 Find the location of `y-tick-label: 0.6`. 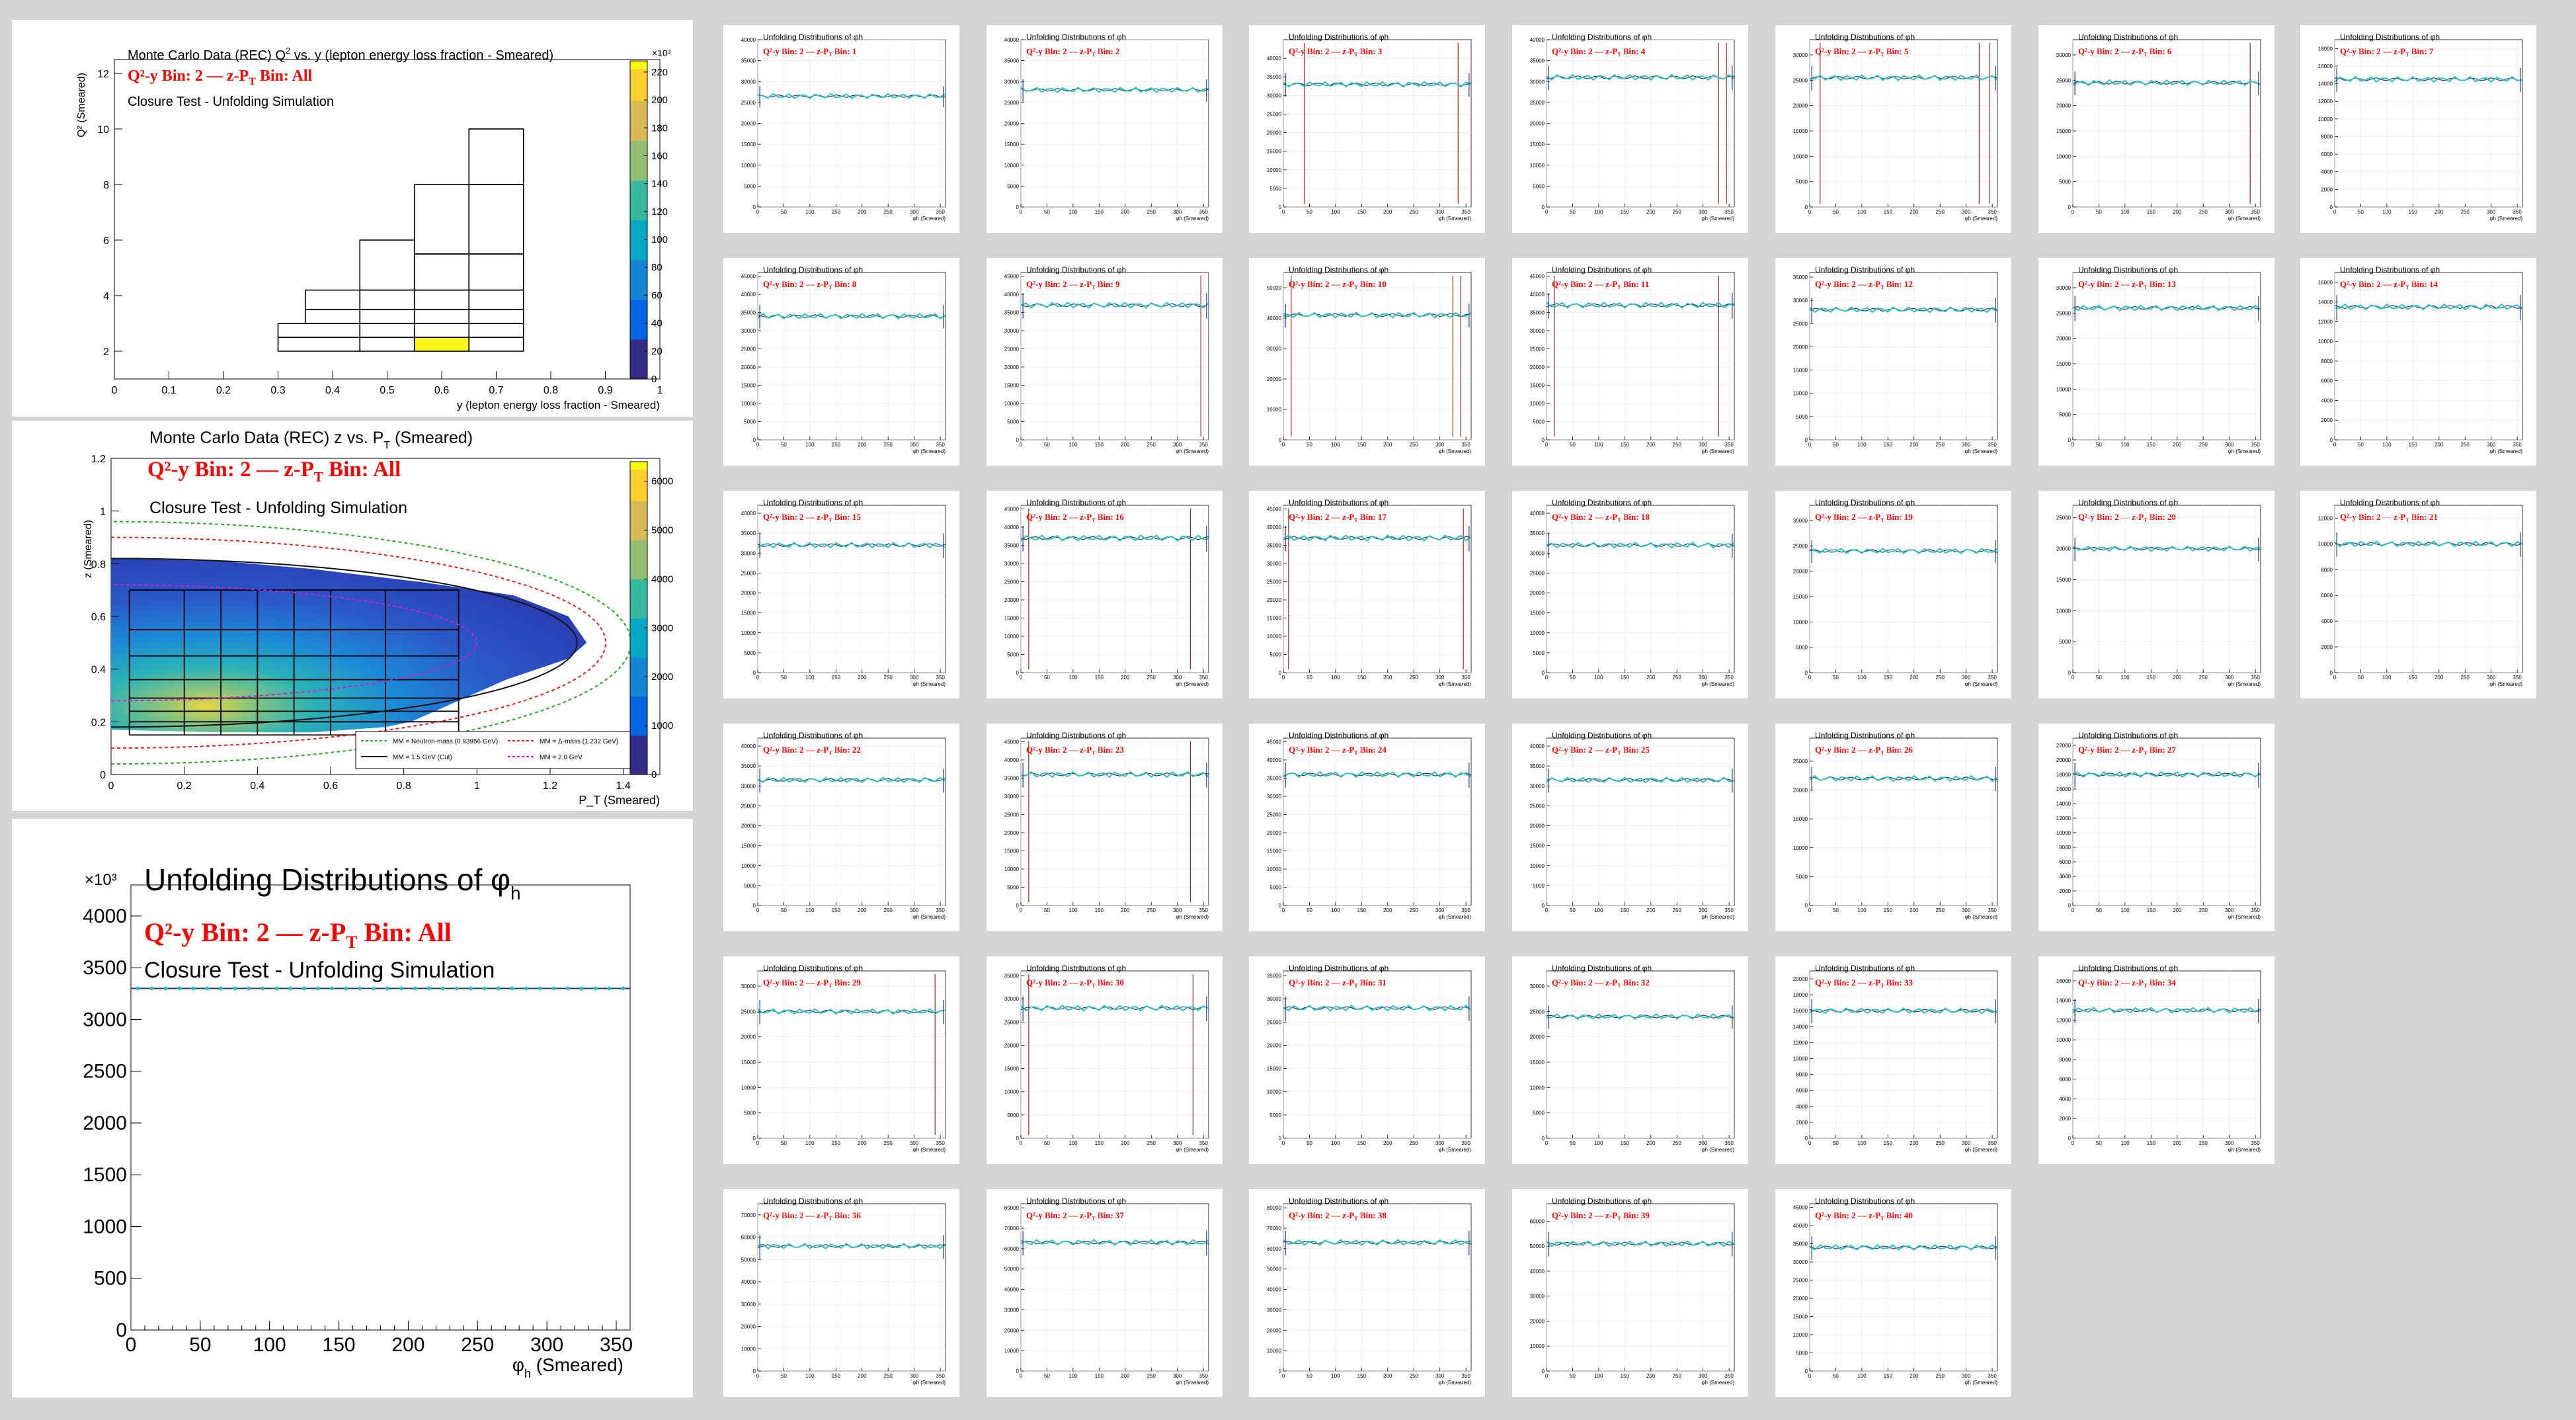

y-tick-label: 0.6 is located at coordinates (98, 617).